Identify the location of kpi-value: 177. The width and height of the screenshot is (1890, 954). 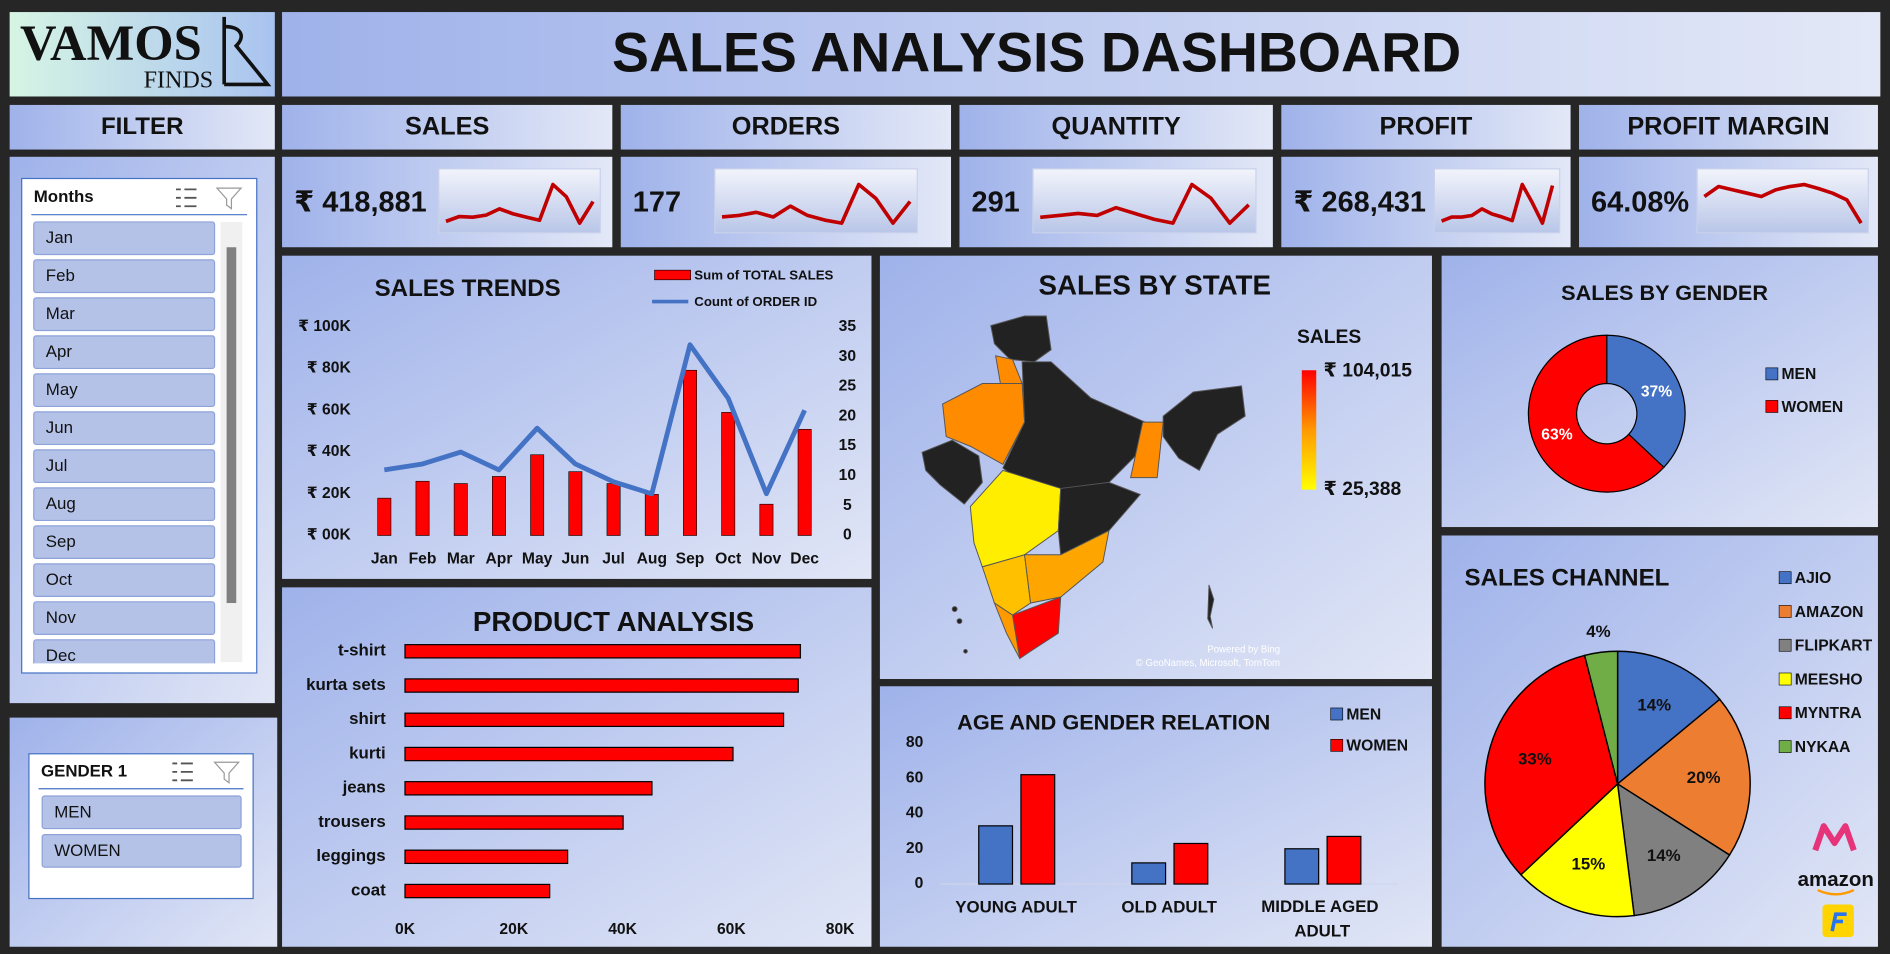
(657, 202).